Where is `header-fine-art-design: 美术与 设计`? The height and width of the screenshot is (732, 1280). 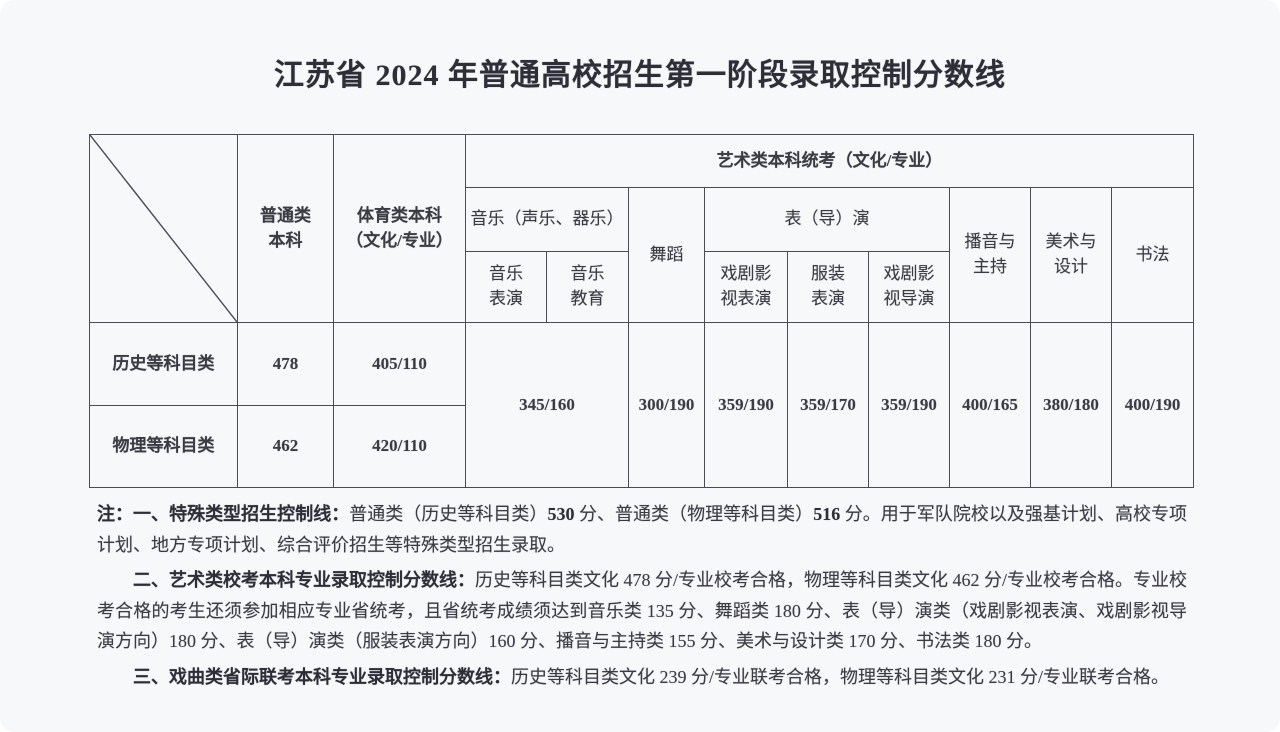 header-fine-art-design: 美术与 设计 is located at coordinates (1071, 255).